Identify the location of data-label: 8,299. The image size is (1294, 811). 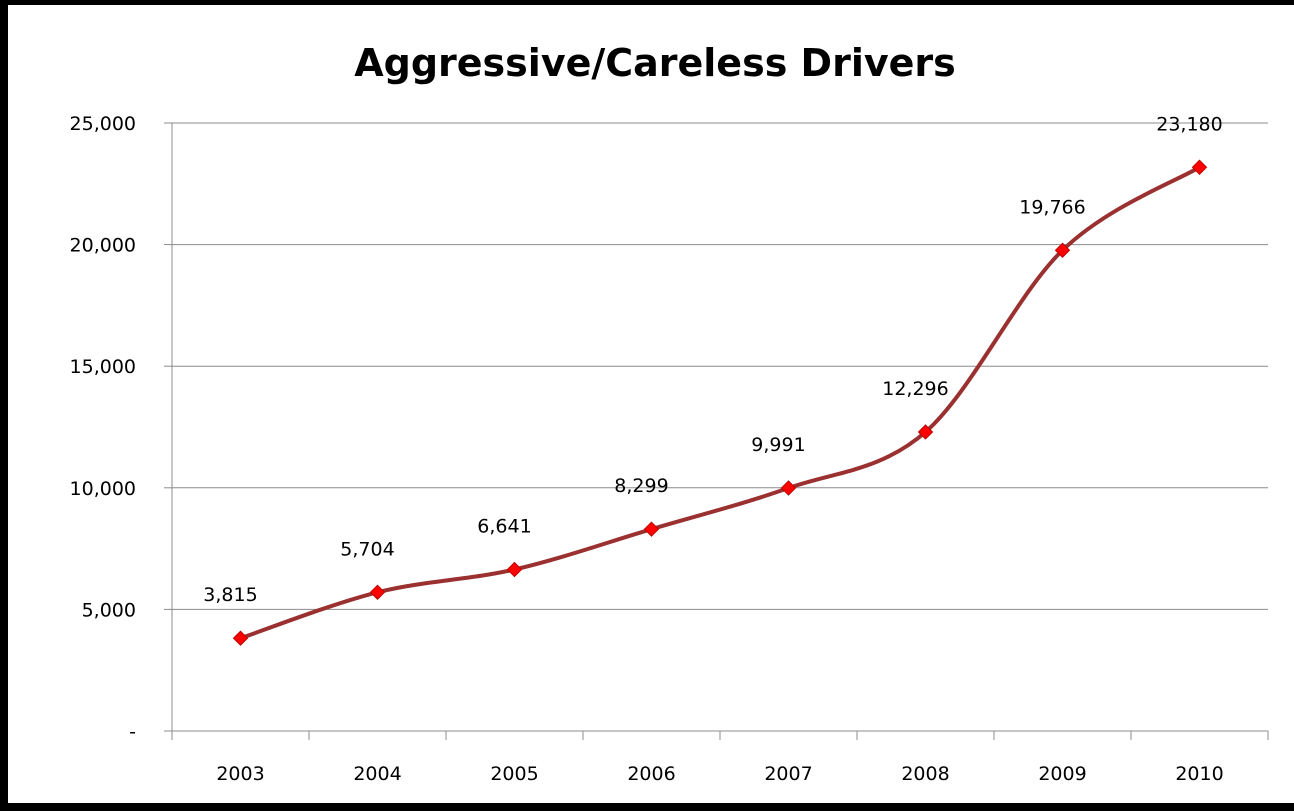
(641, 486).